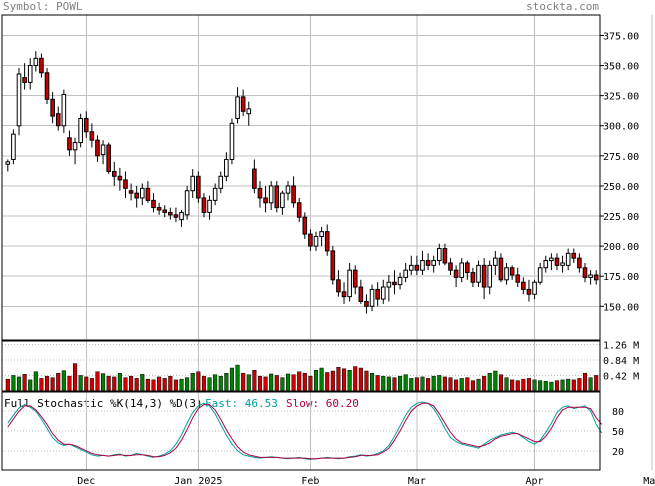 Image resolution: width=655 pixels, height=486 pixels. What do you see at coordinates (621, 67) in the screenshot?
I see `price-tick-label: 350.00` at bounding box center [621, 67].